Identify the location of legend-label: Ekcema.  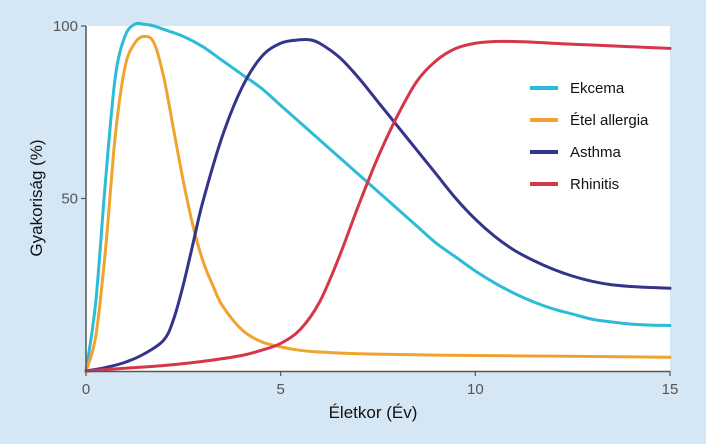
(597, 88).